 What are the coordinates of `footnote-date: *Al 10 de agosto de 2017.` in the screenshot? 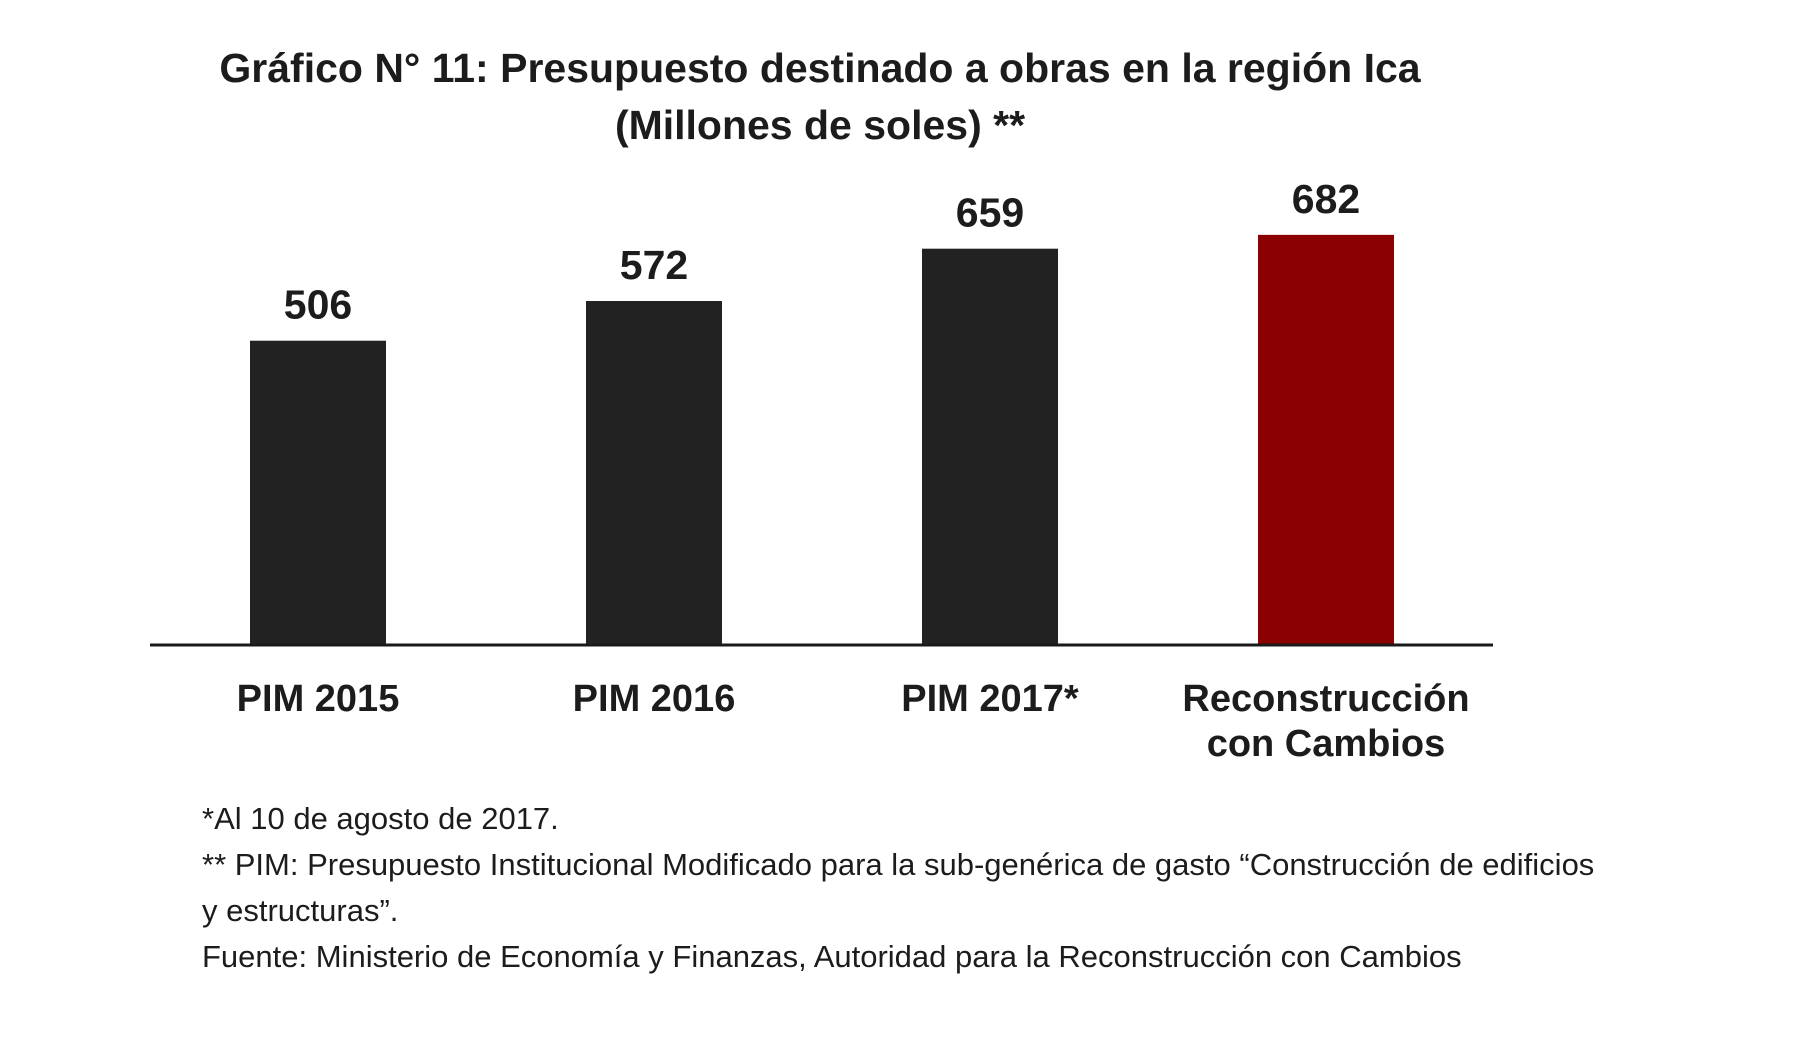 It's located at (380, 818).